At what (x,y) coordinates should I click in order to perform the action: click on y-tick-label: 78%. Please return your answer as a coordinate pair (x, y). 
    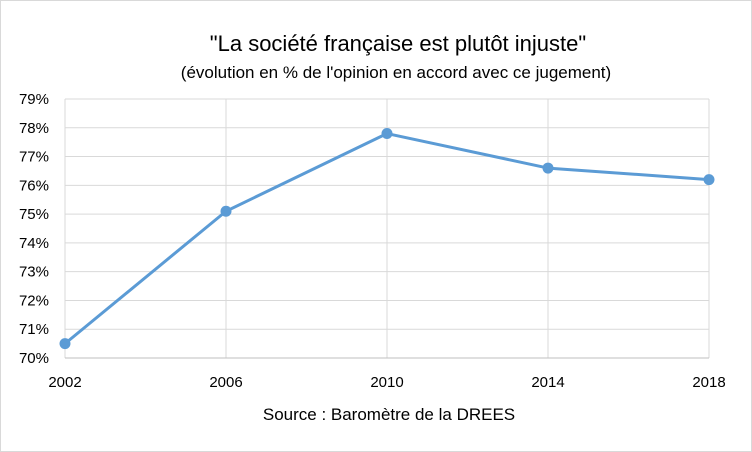
    Looking at the image, I should click on (34, 128).